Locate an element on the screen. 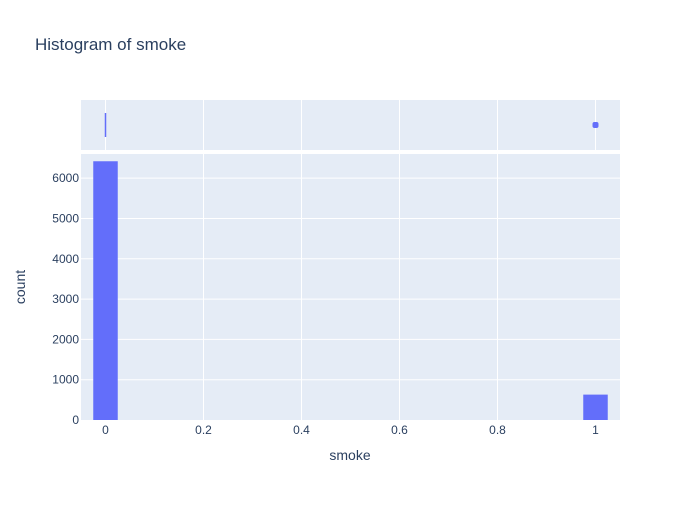  x-axis-title: smoke is located at coordinates (349, 455).